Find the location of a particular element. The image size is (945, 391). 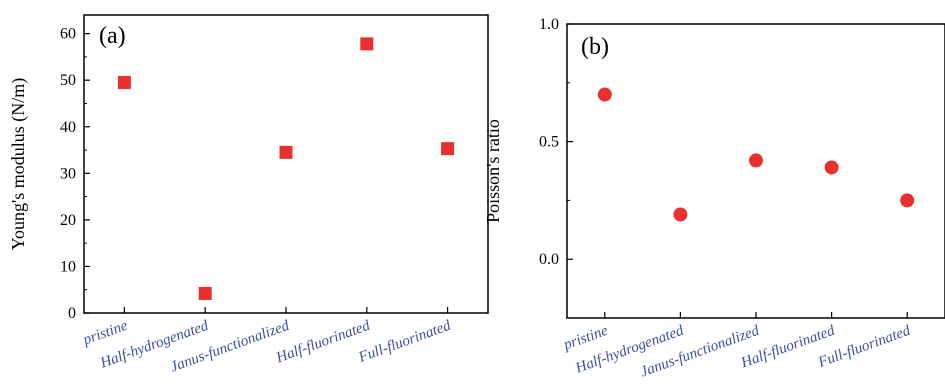

y-tick-label: 1.0 is located at coordinates (549, 24).